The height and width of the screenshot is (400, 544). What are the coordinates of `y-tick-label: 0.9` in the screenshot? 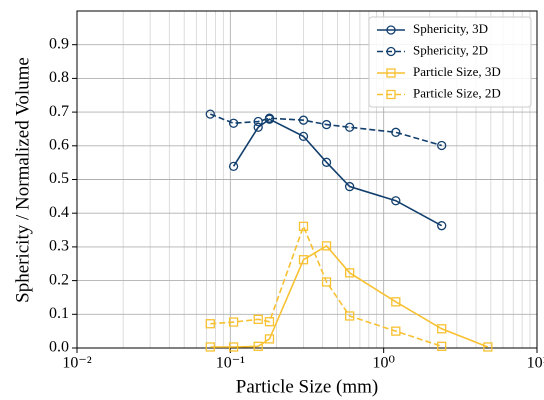 It's located at (59, 43).